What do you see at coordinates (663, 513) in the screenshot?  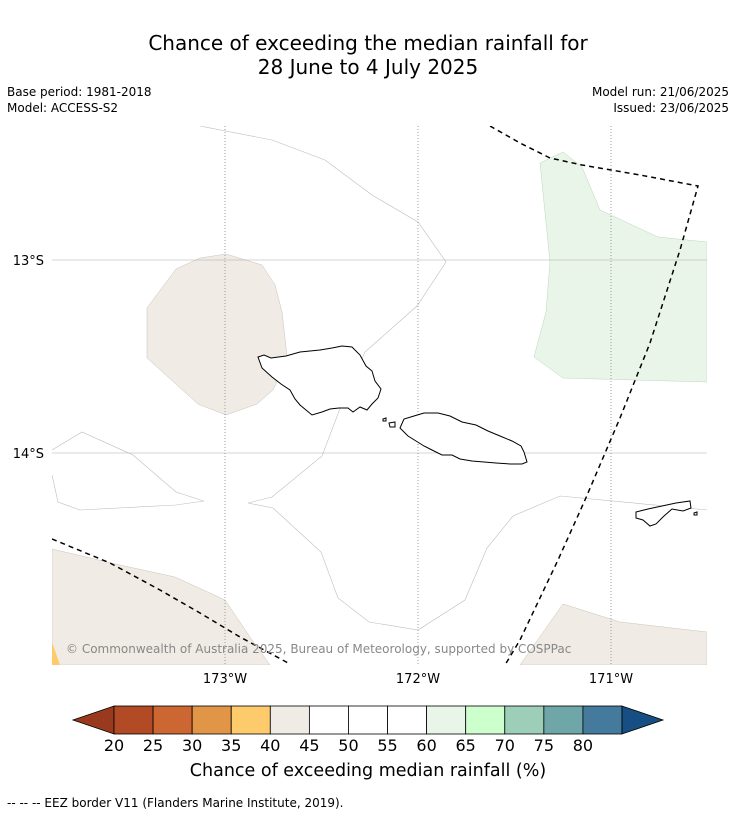 I see `island-tutuila` at bounding box center [663, 513].